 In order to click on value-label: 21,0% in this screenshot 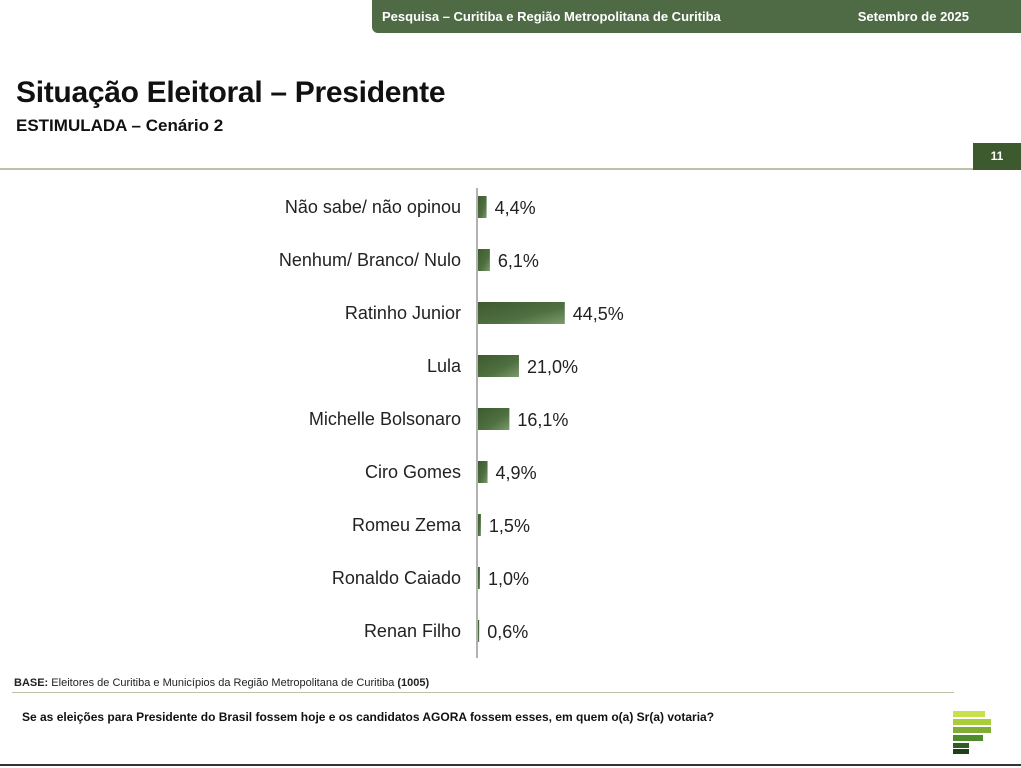, I will do `click(552, 367)`.